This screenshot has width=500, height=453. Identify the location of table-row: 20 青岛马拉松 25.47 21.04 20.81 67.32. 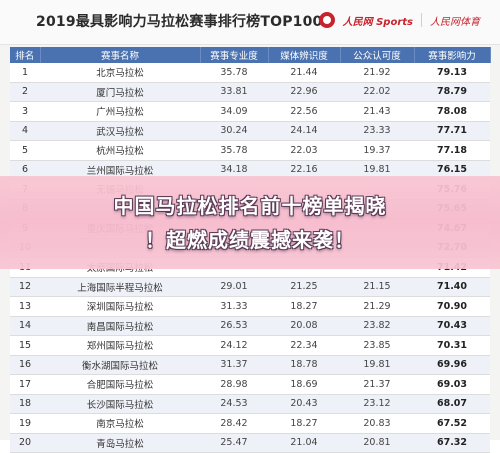
(250, 443).